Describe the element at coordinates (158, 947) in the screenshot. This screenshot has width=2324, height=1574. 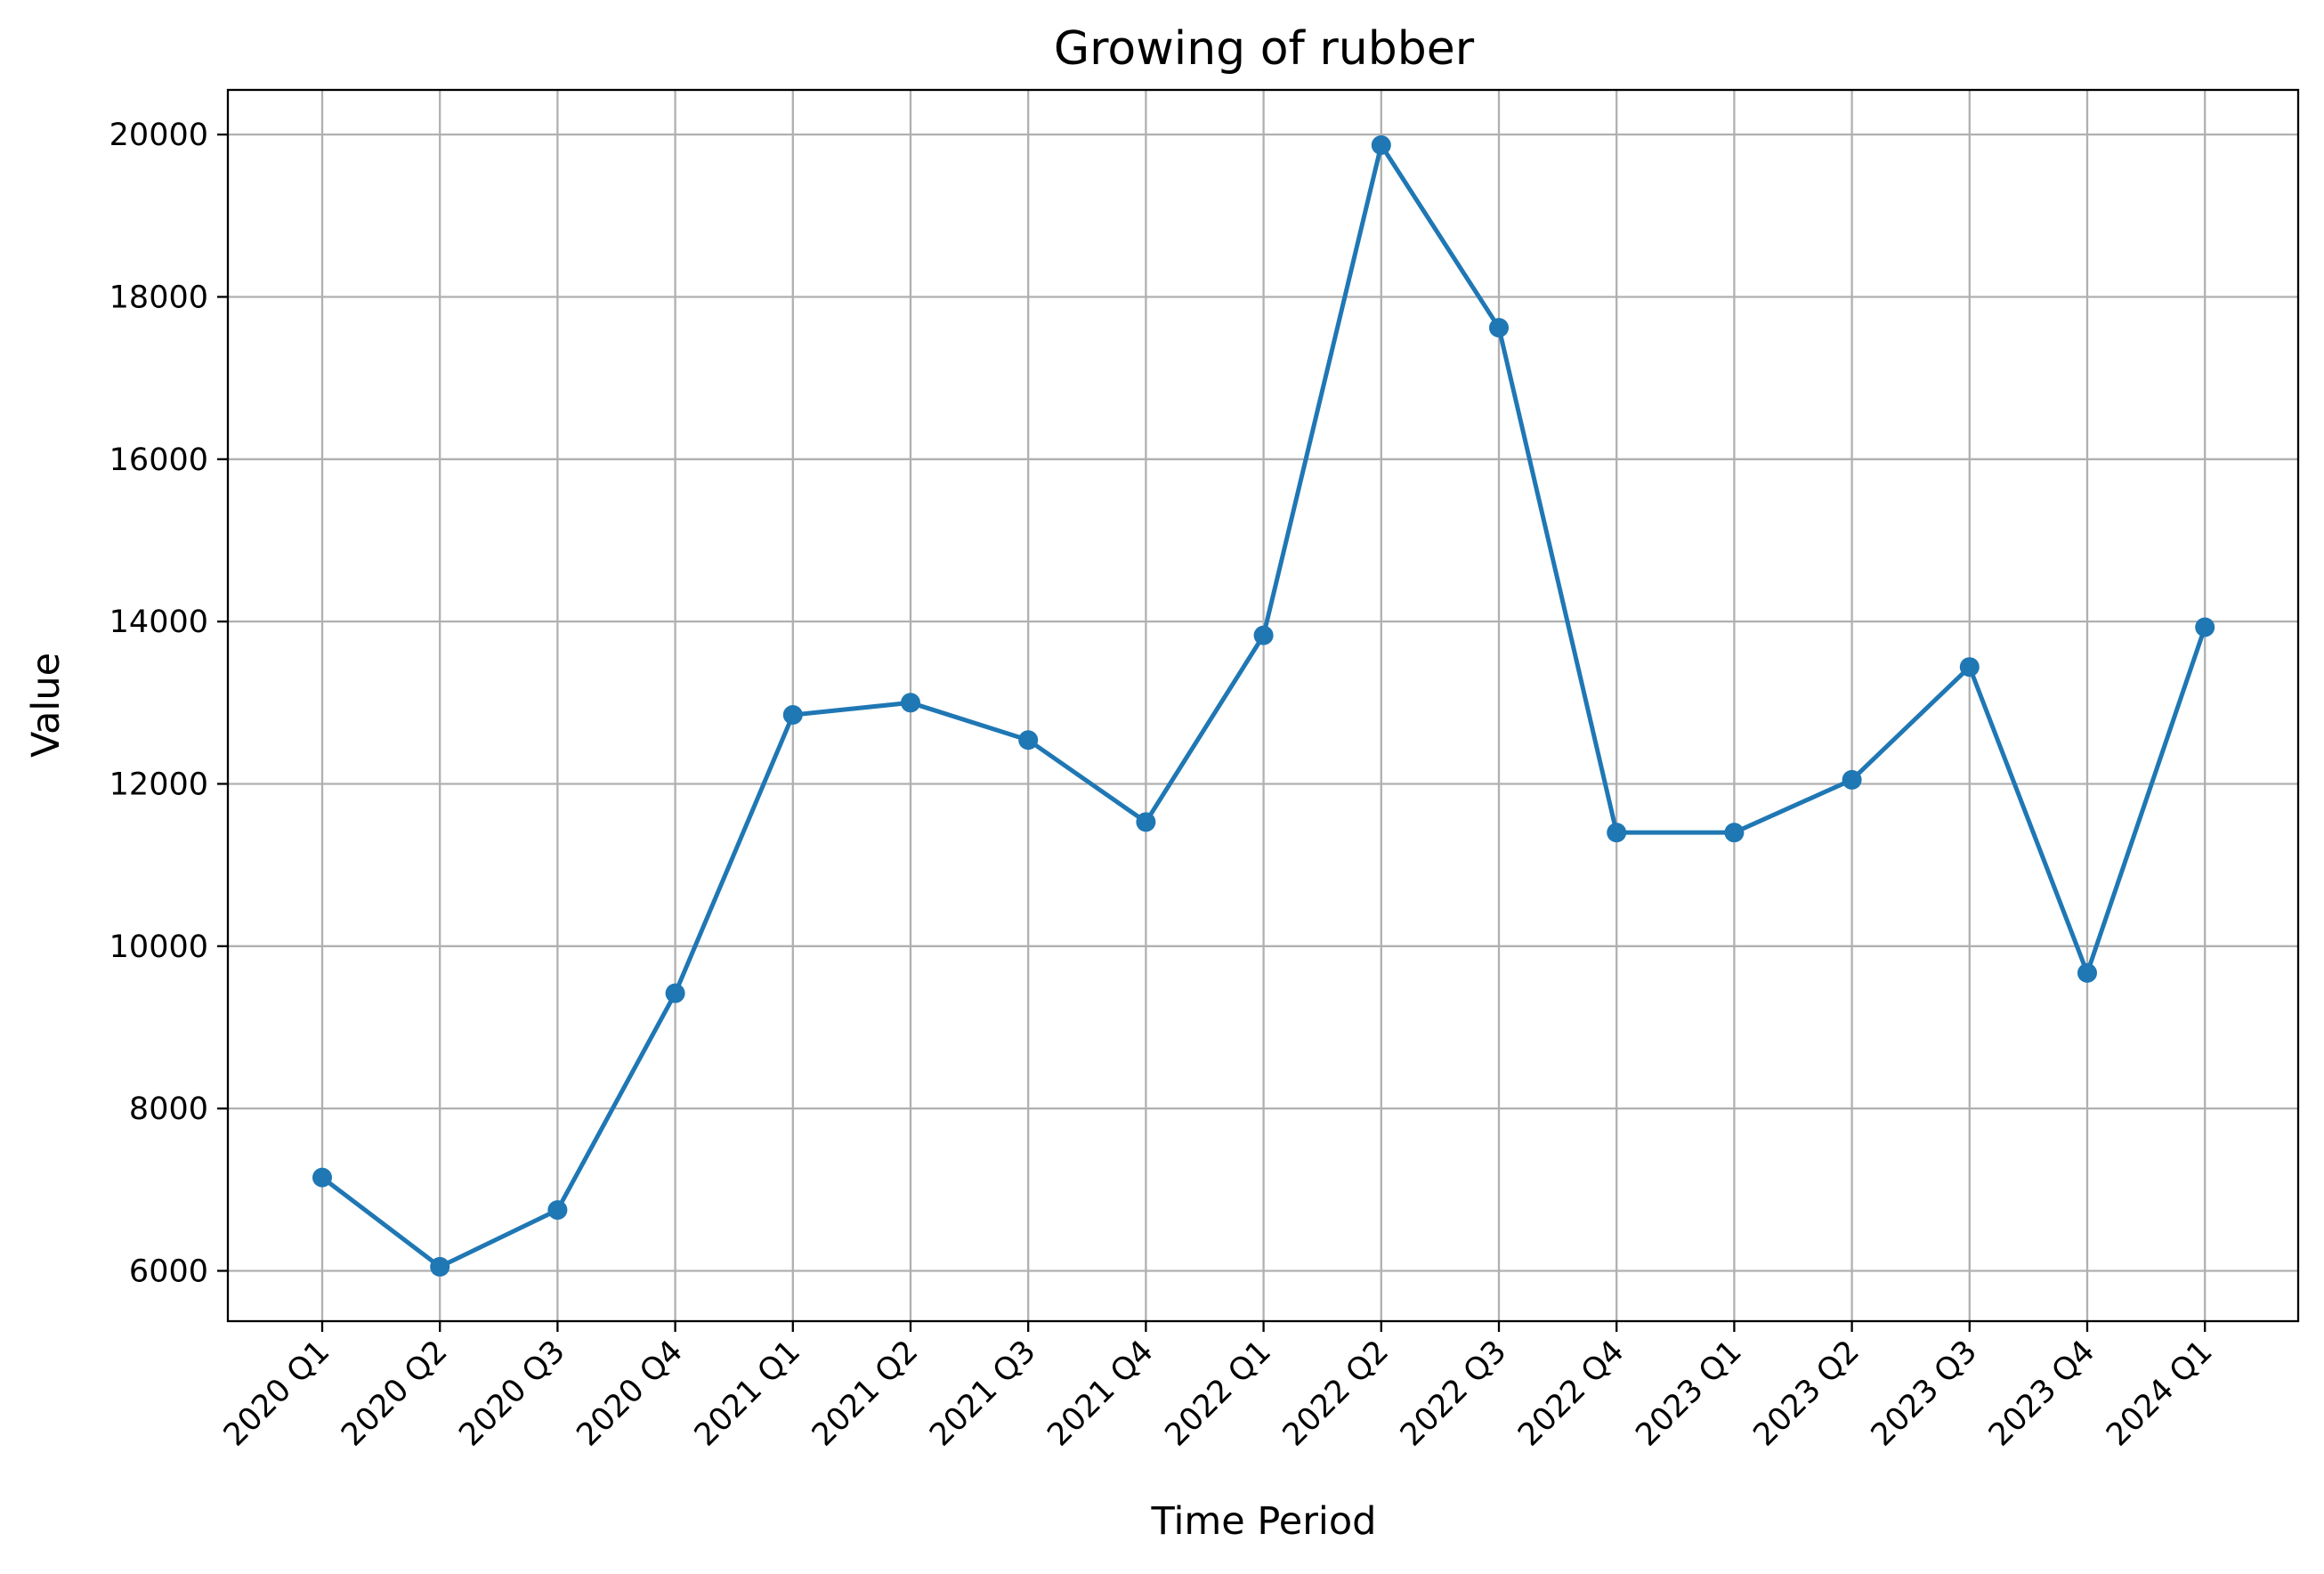
I see `y-tick-label: 10000` at that location.